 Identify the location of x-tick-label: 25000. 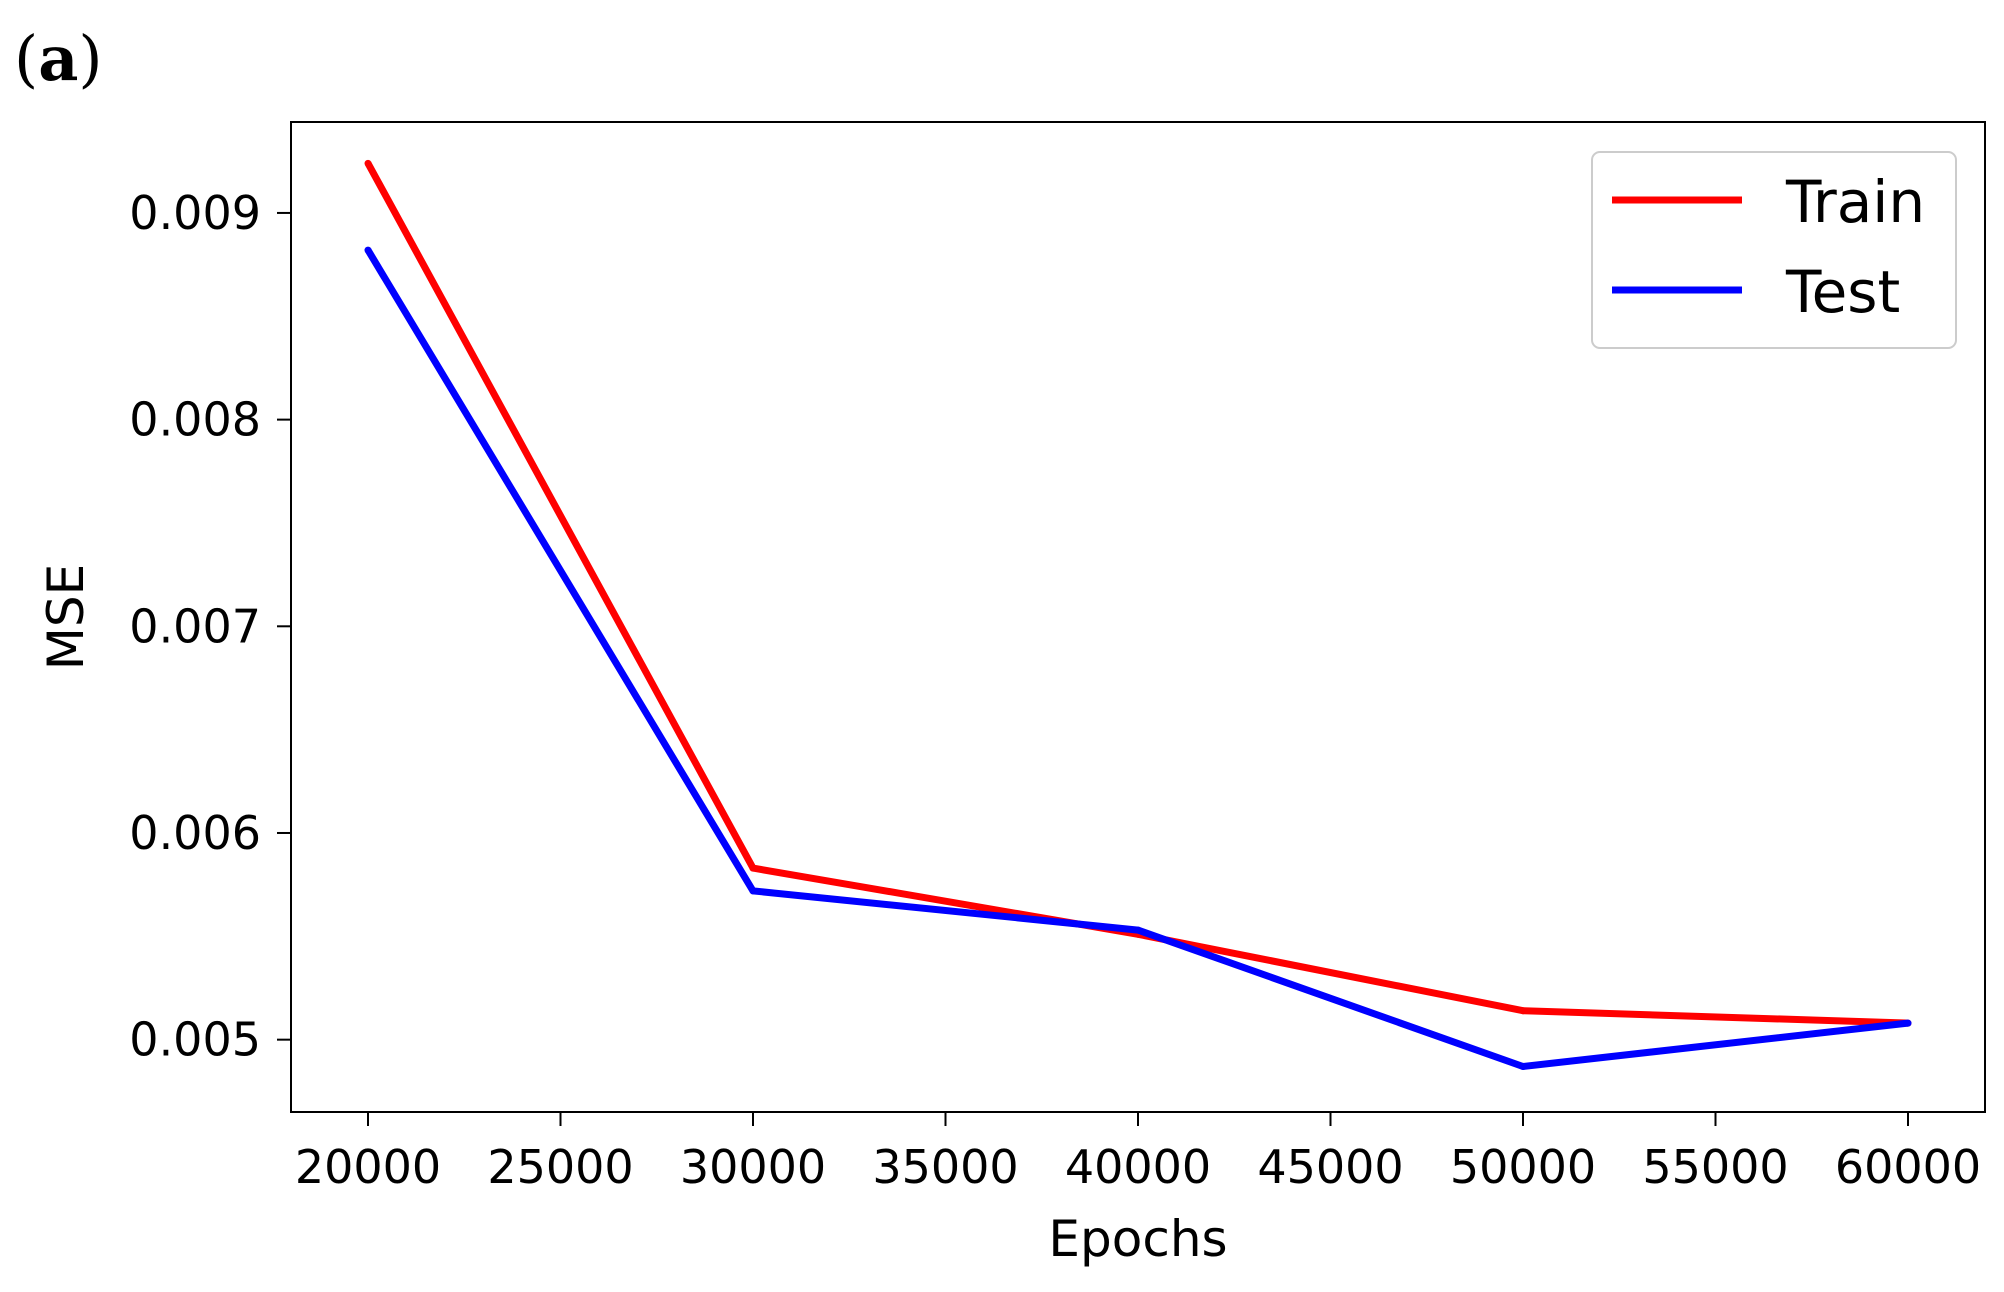
(560, 1167).